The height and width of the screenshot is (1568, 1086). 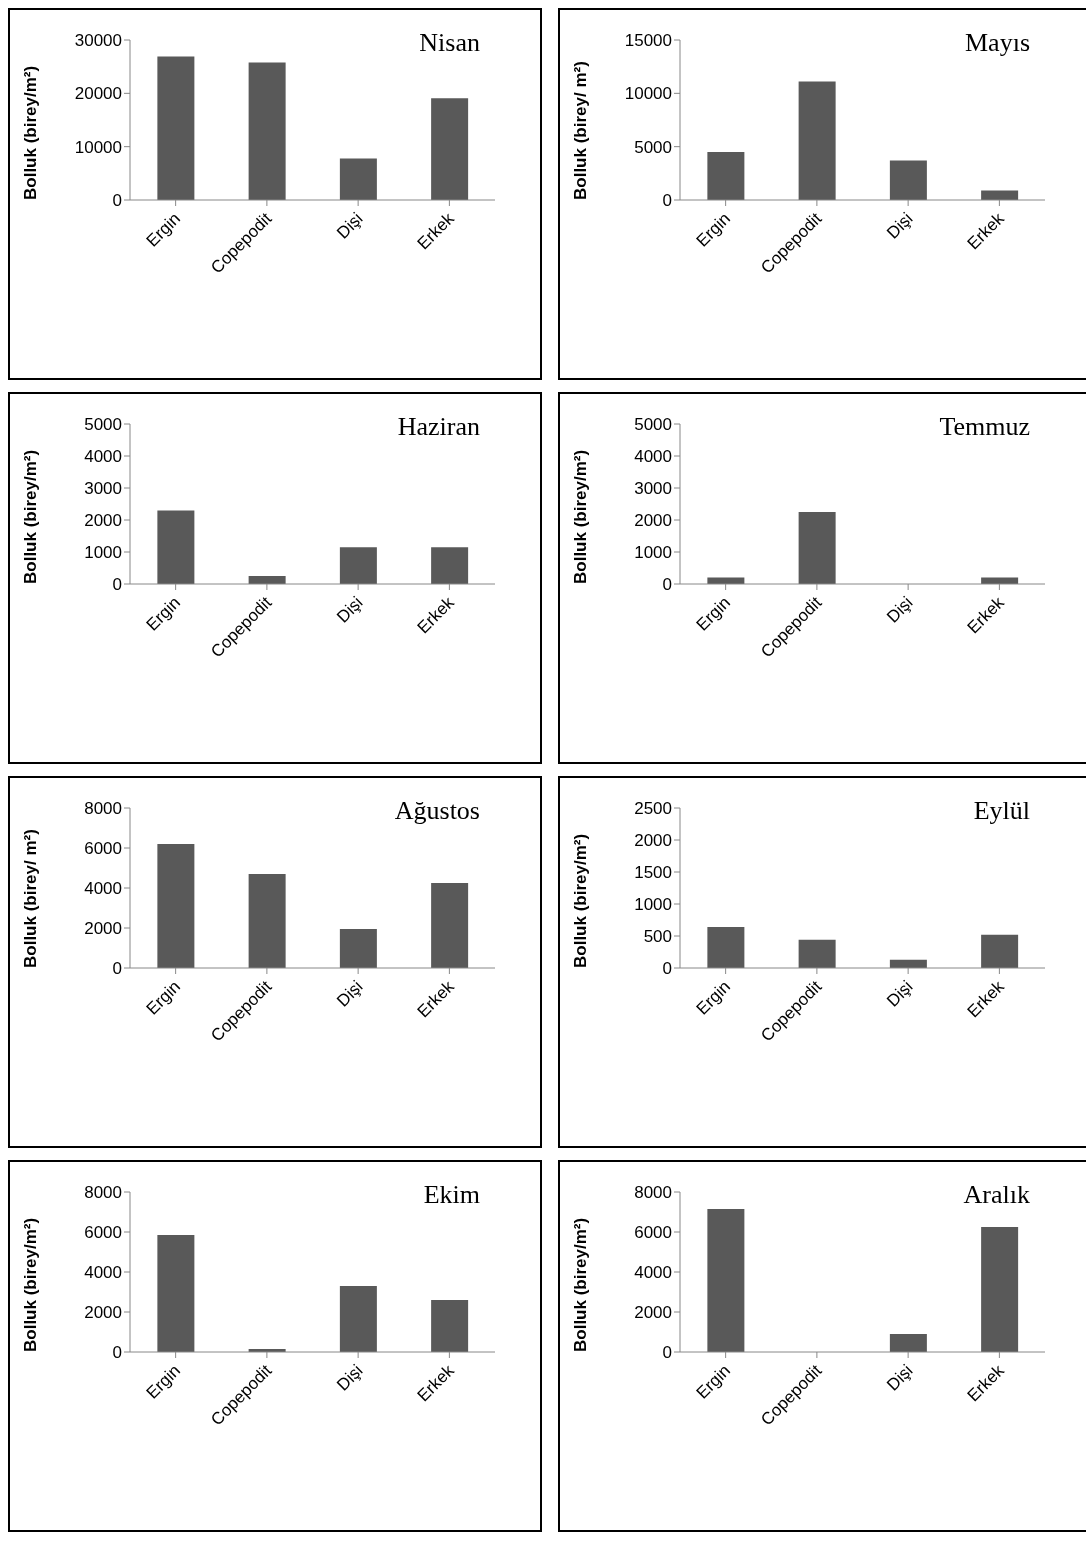 I want to click on chart-title: Ekim, so click(x=451, y=1195).